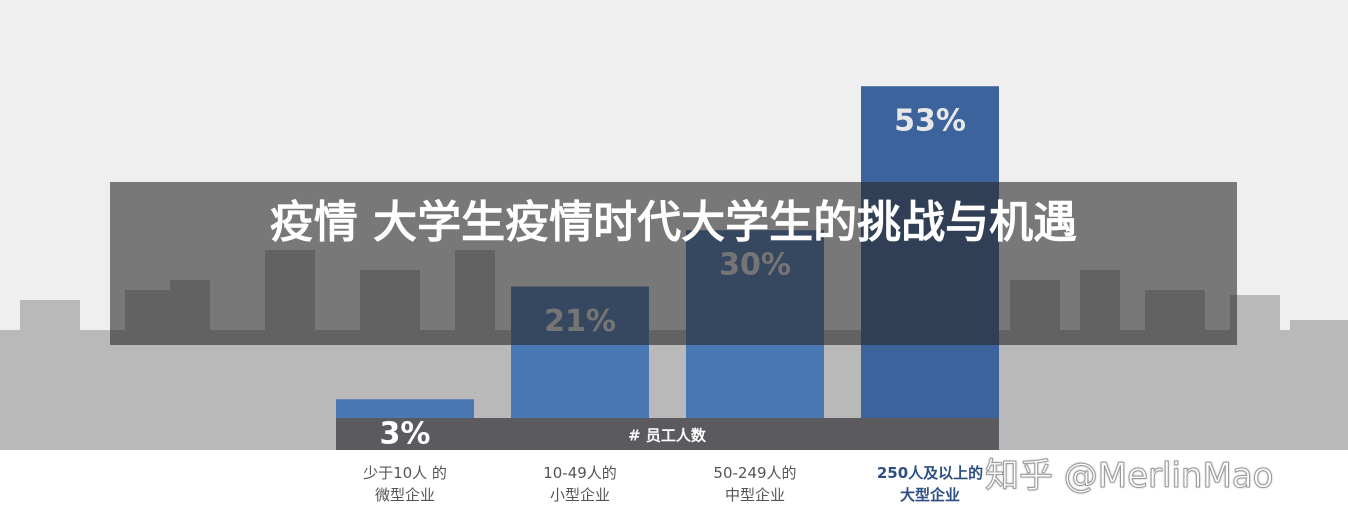 This screenshot has height=527, width=1348. What do you see at coordinates (405, 408) in the screenshot?
I see `bar` at bounding box center [405, 408].